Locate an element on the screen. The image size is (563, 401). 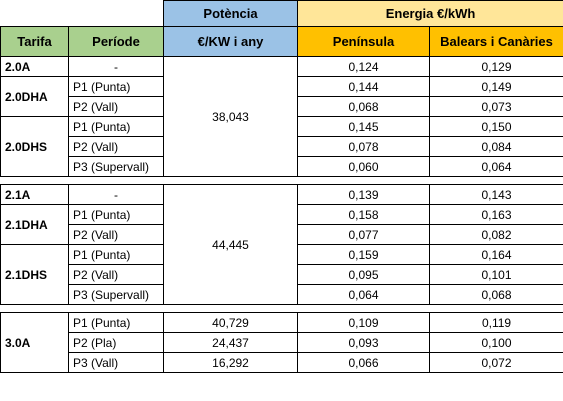
tarifa-cell: 2.0DHA is located at coordinates (34, 96).